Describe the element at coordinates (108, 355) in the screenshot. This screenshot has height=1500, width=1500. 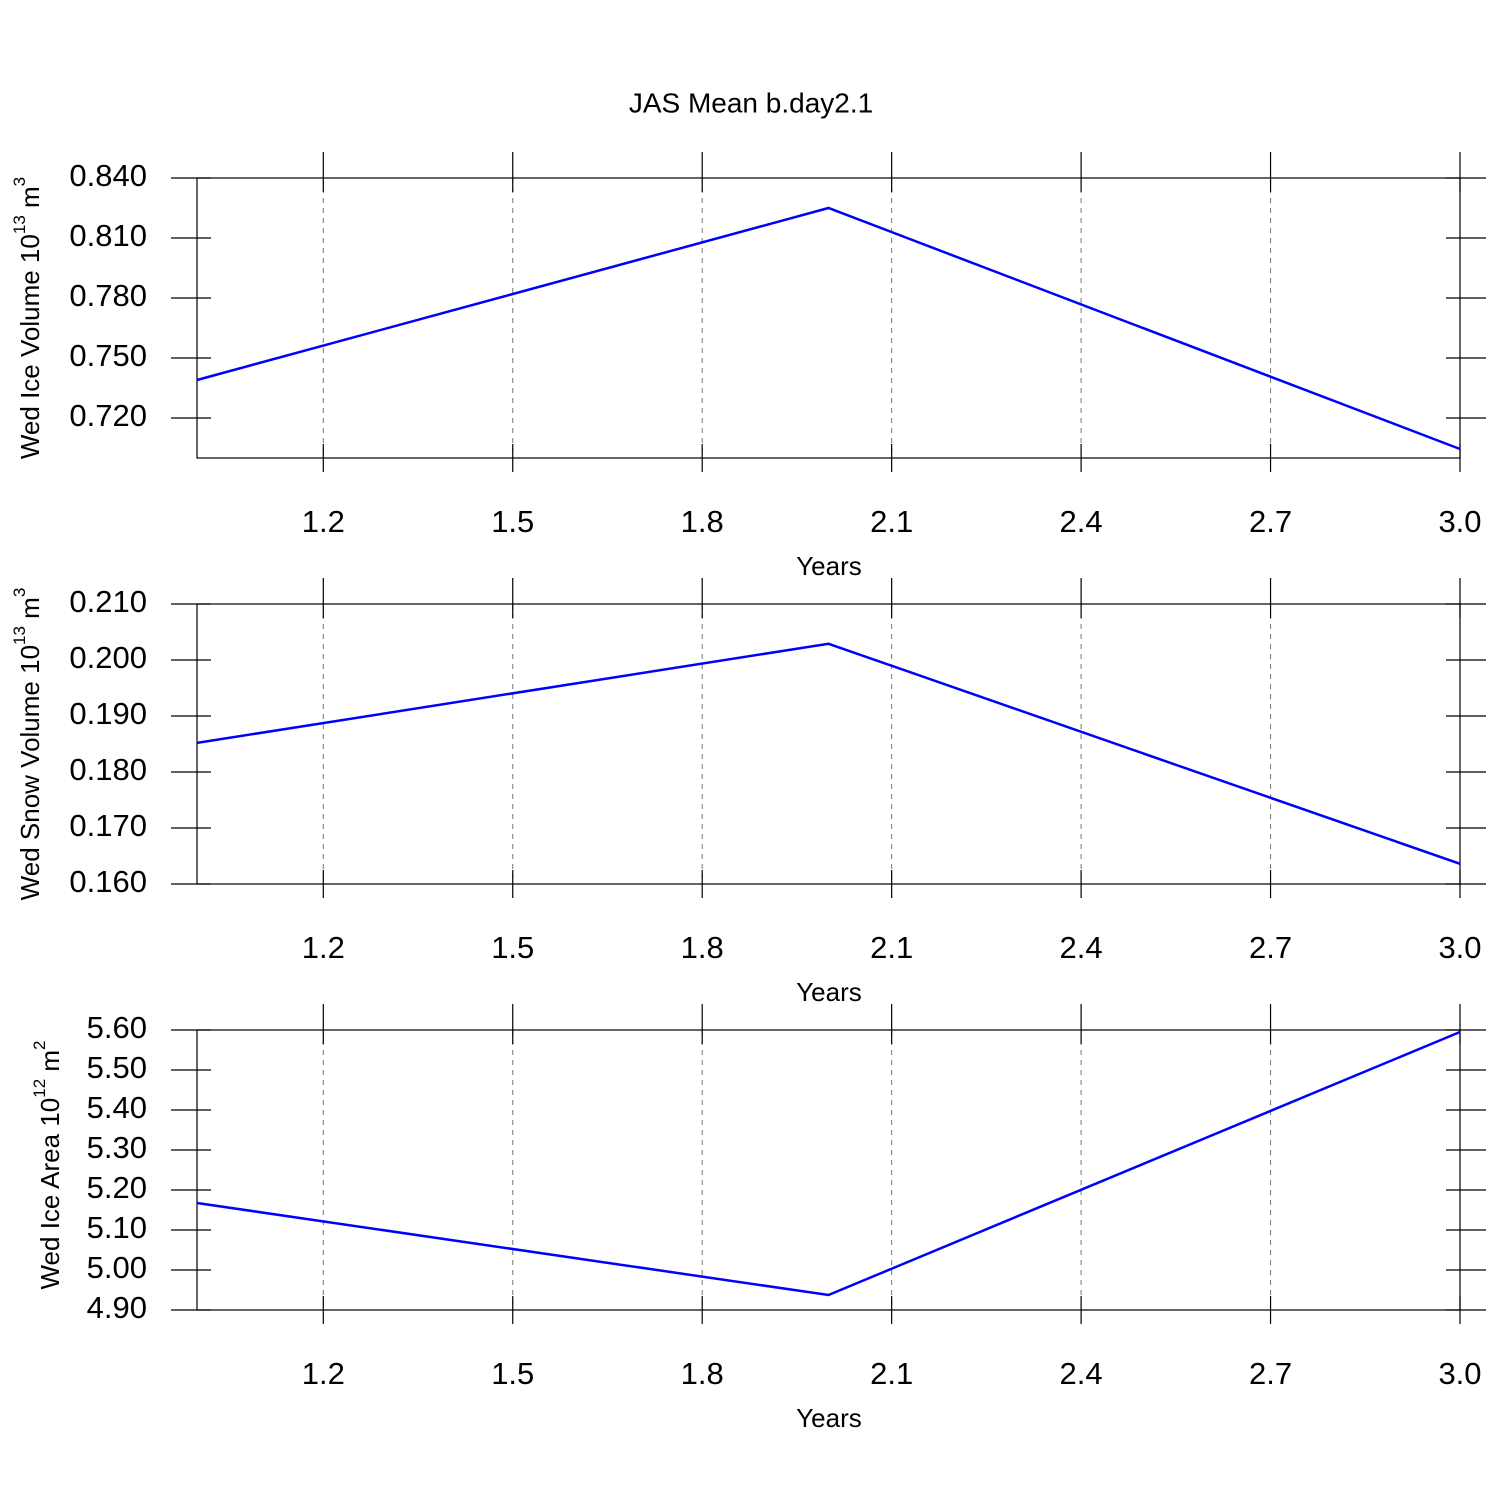
I see `y-tick-label: 0.750` at that location.